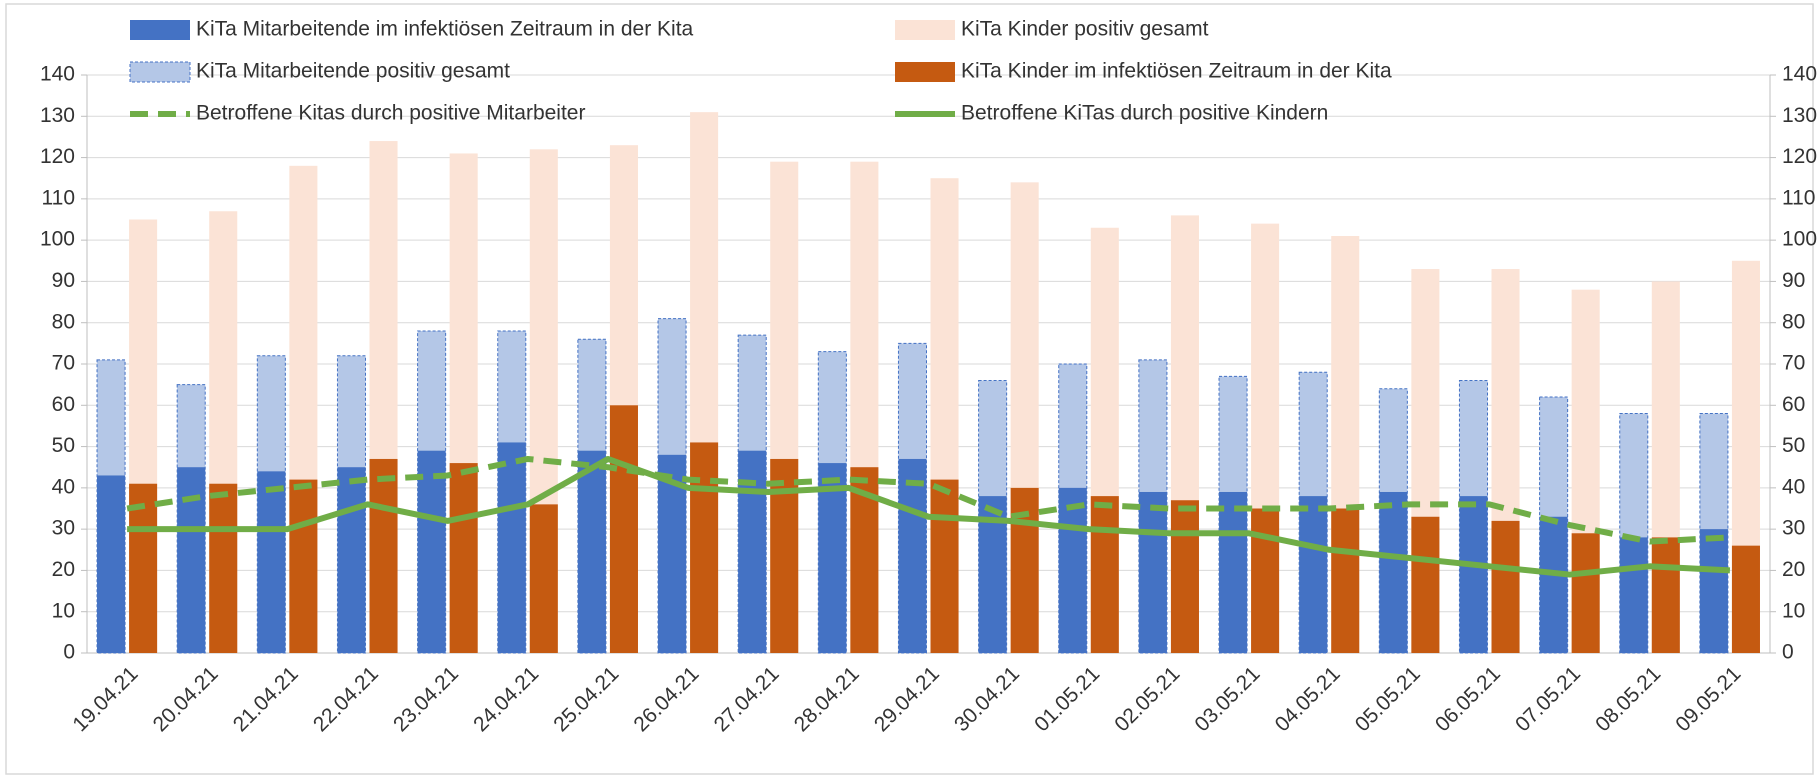 Image resolution: width=1819 pixels, height=782 pixels. What do you see at coordinates (1793, 404) in the screenshot?
I see `y2-tick-label: 60` at bounding box center [1793, 404].